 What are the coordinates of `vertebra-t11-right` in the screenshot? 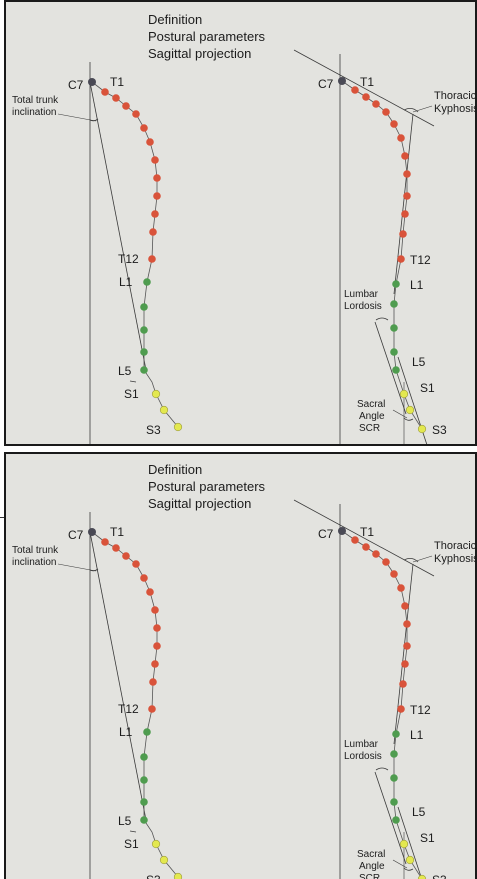 It's located at (403, 684).